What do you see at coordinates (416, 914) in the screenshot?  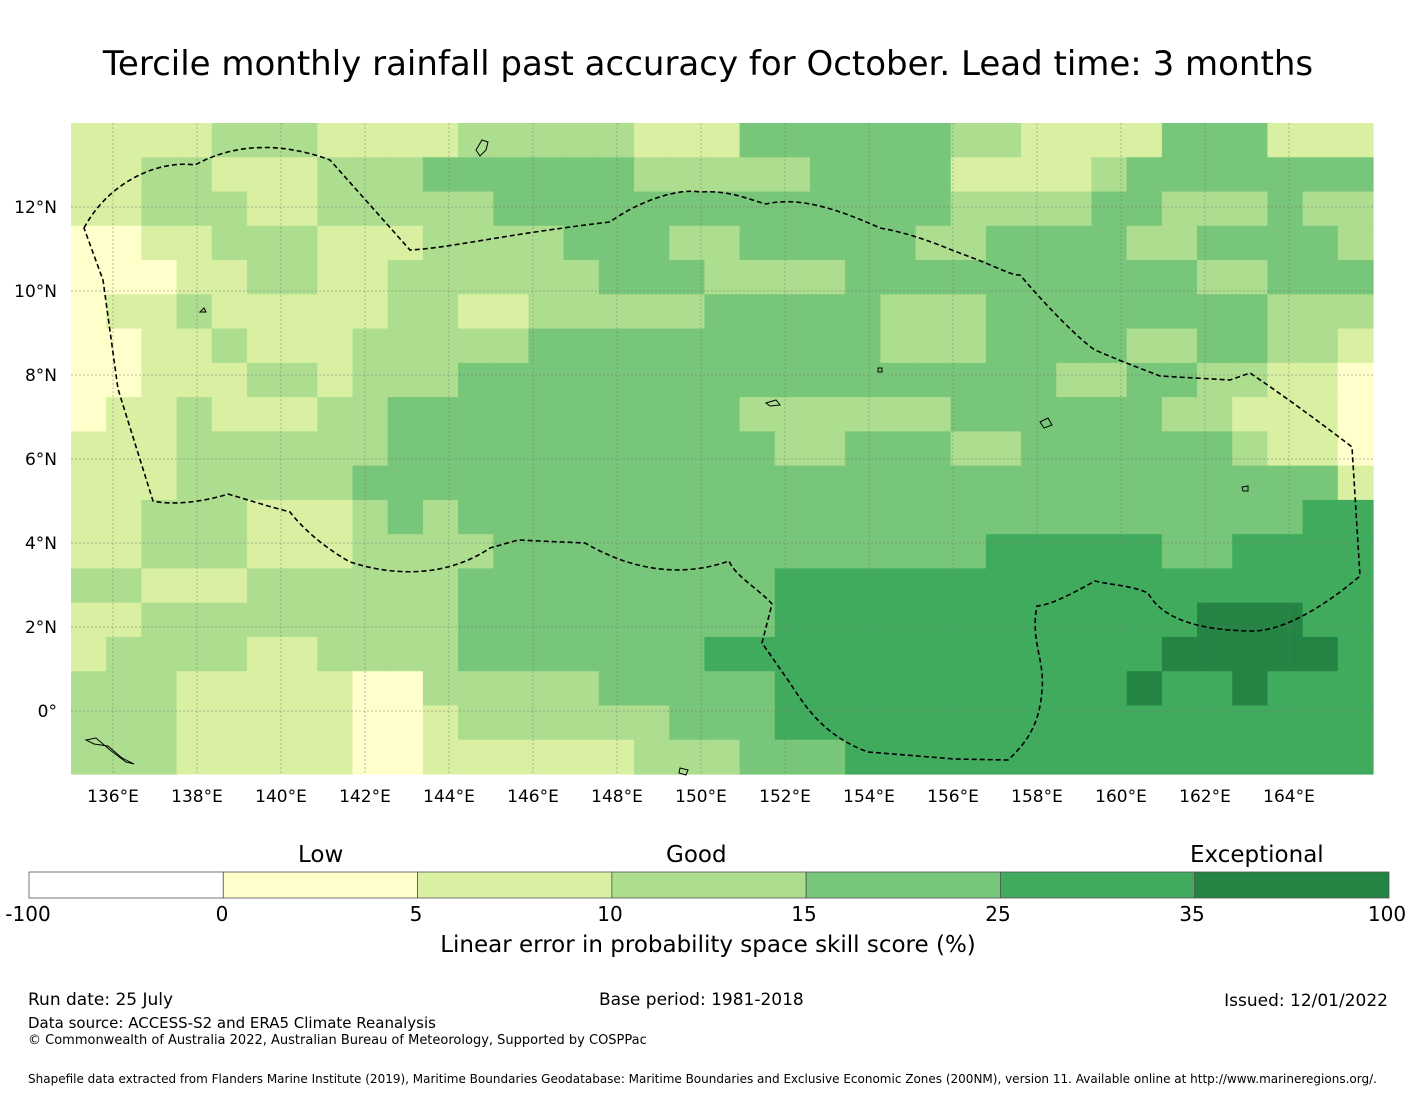 I see `colorbar-tick: 5` at bounding box center [416, 914].